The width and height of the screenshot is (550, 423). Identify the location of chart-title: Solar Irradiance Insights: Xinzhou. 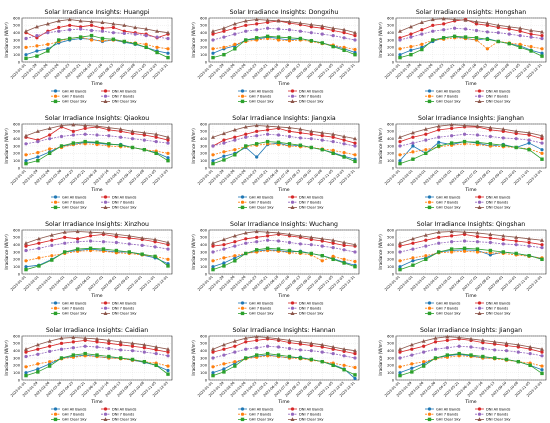
(97, 224).